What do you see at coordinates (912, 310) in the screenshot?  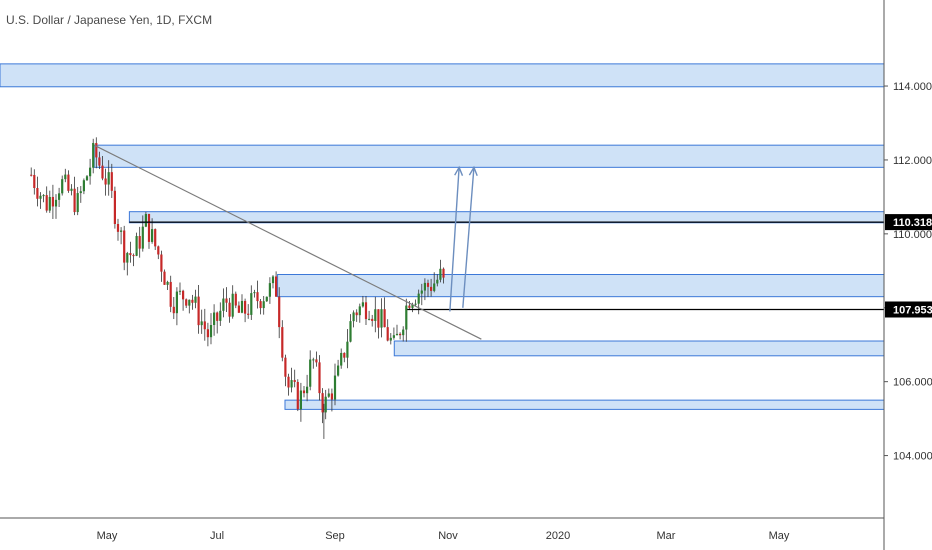 I see `price-label-2: 107.953` at bounding box center [912, 310].